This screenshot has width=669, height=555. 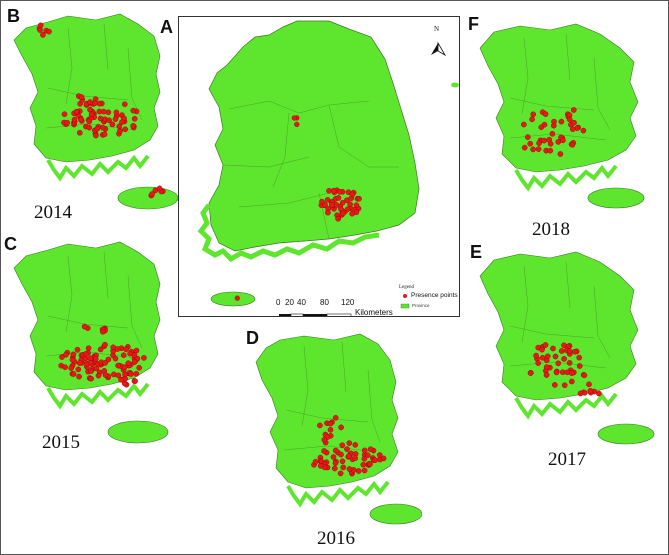 What do you see at coordinates (301, 302) in the screenshot?
I see `scale-tick-40: 40` at bounding box center [301, 302].